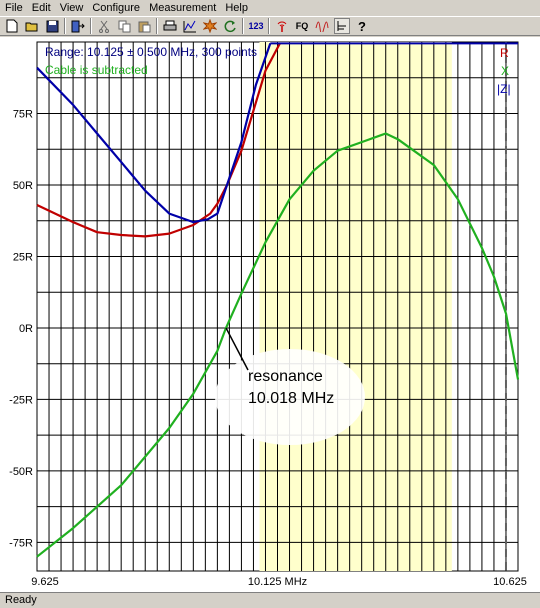  What do you see at coordinates (362, 26) in the screenshot?
I see `help-icon: ?` at bounding box center [362, 26].